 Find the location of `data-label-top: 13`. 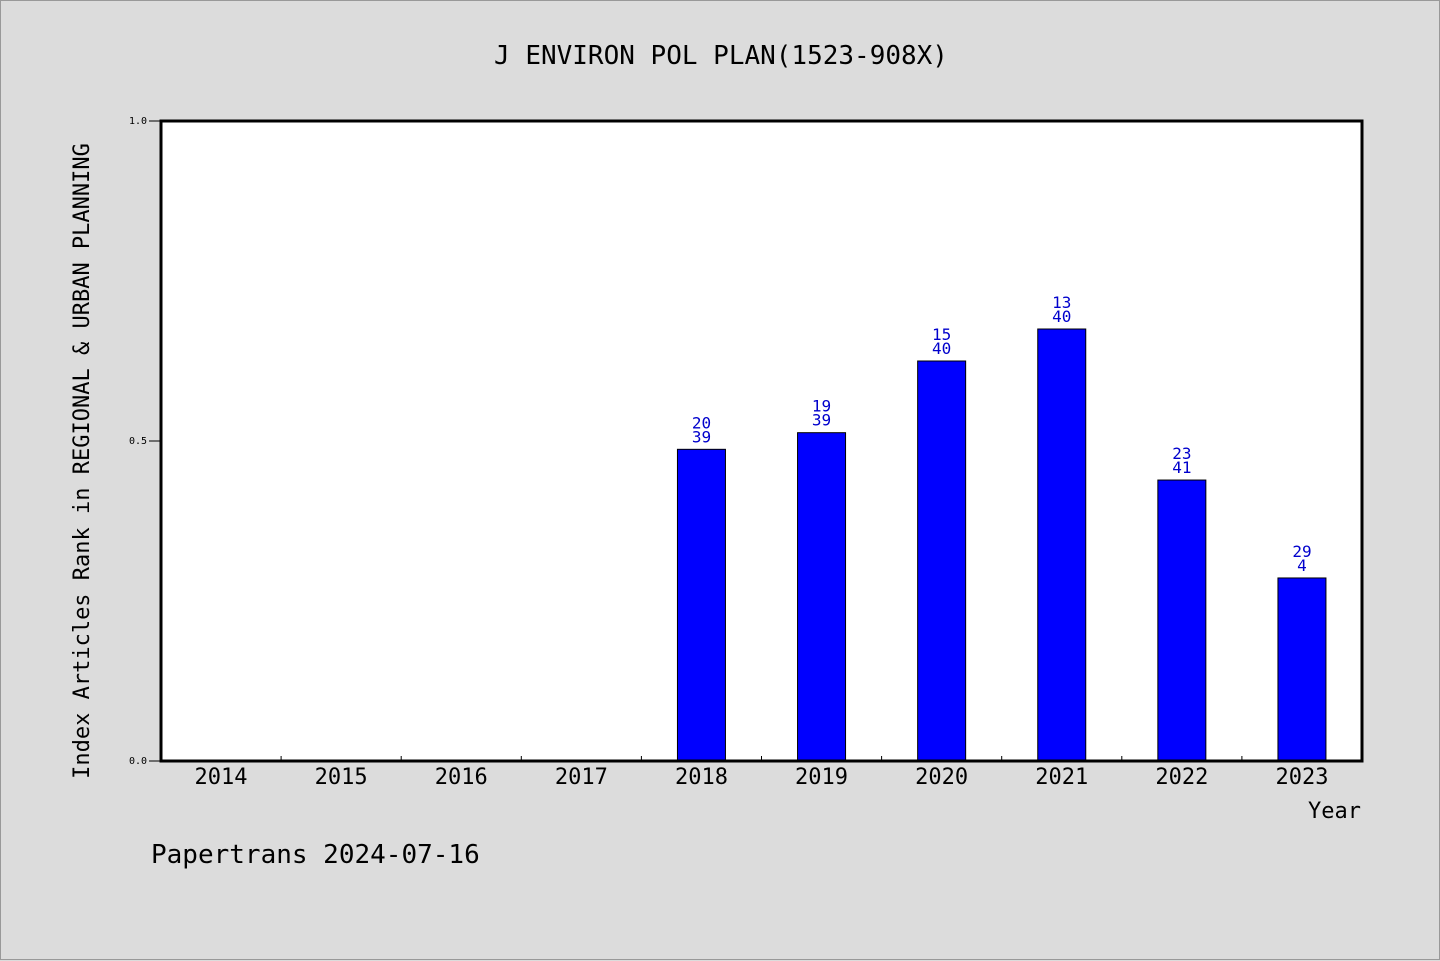

data-label-top: 13 is located at coordinates (1061, 302).